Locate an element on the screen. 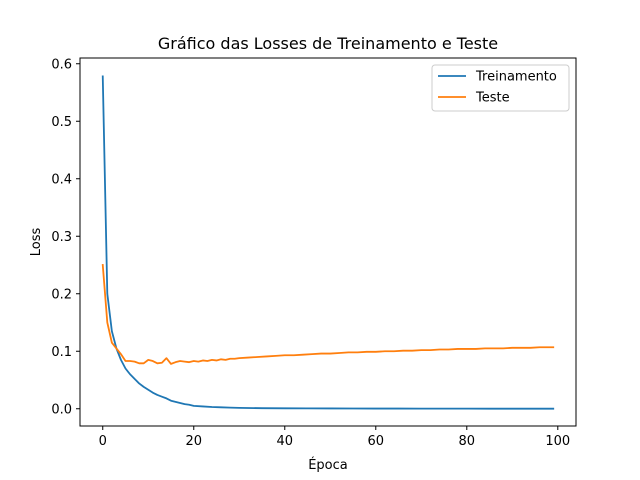  legend: Treinamento Teste is located at coordinates (500, 88).